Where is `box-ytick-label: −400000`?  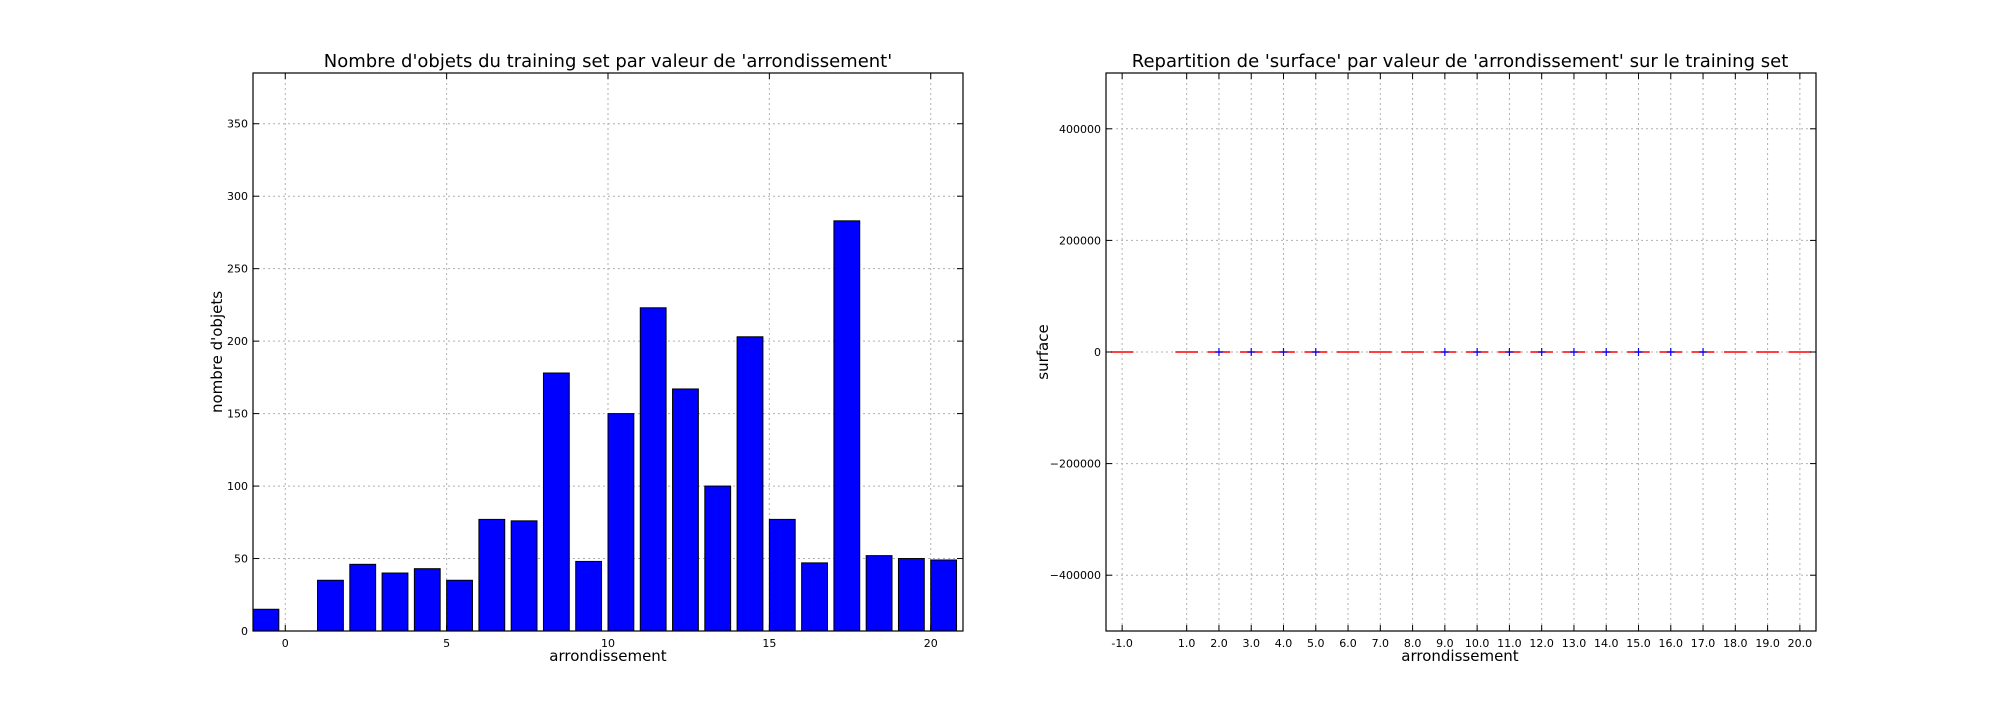 box-ytick-label: −400000 is located at coordinates (1075, 575).